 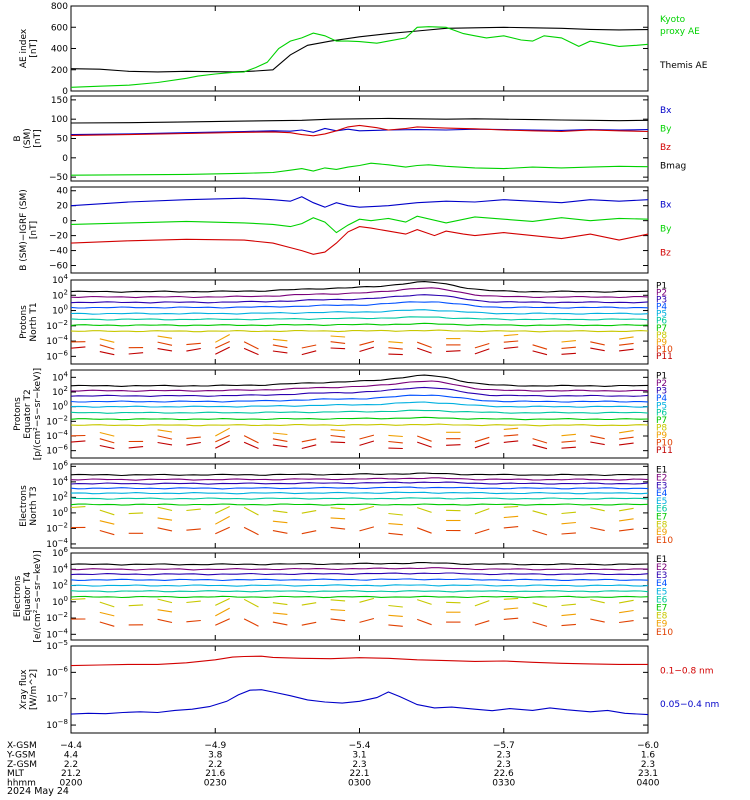 What do you see at coordinates (359, 580) in the screenshot?
I see `channel-line-e4` at bounding box center [359, 580].